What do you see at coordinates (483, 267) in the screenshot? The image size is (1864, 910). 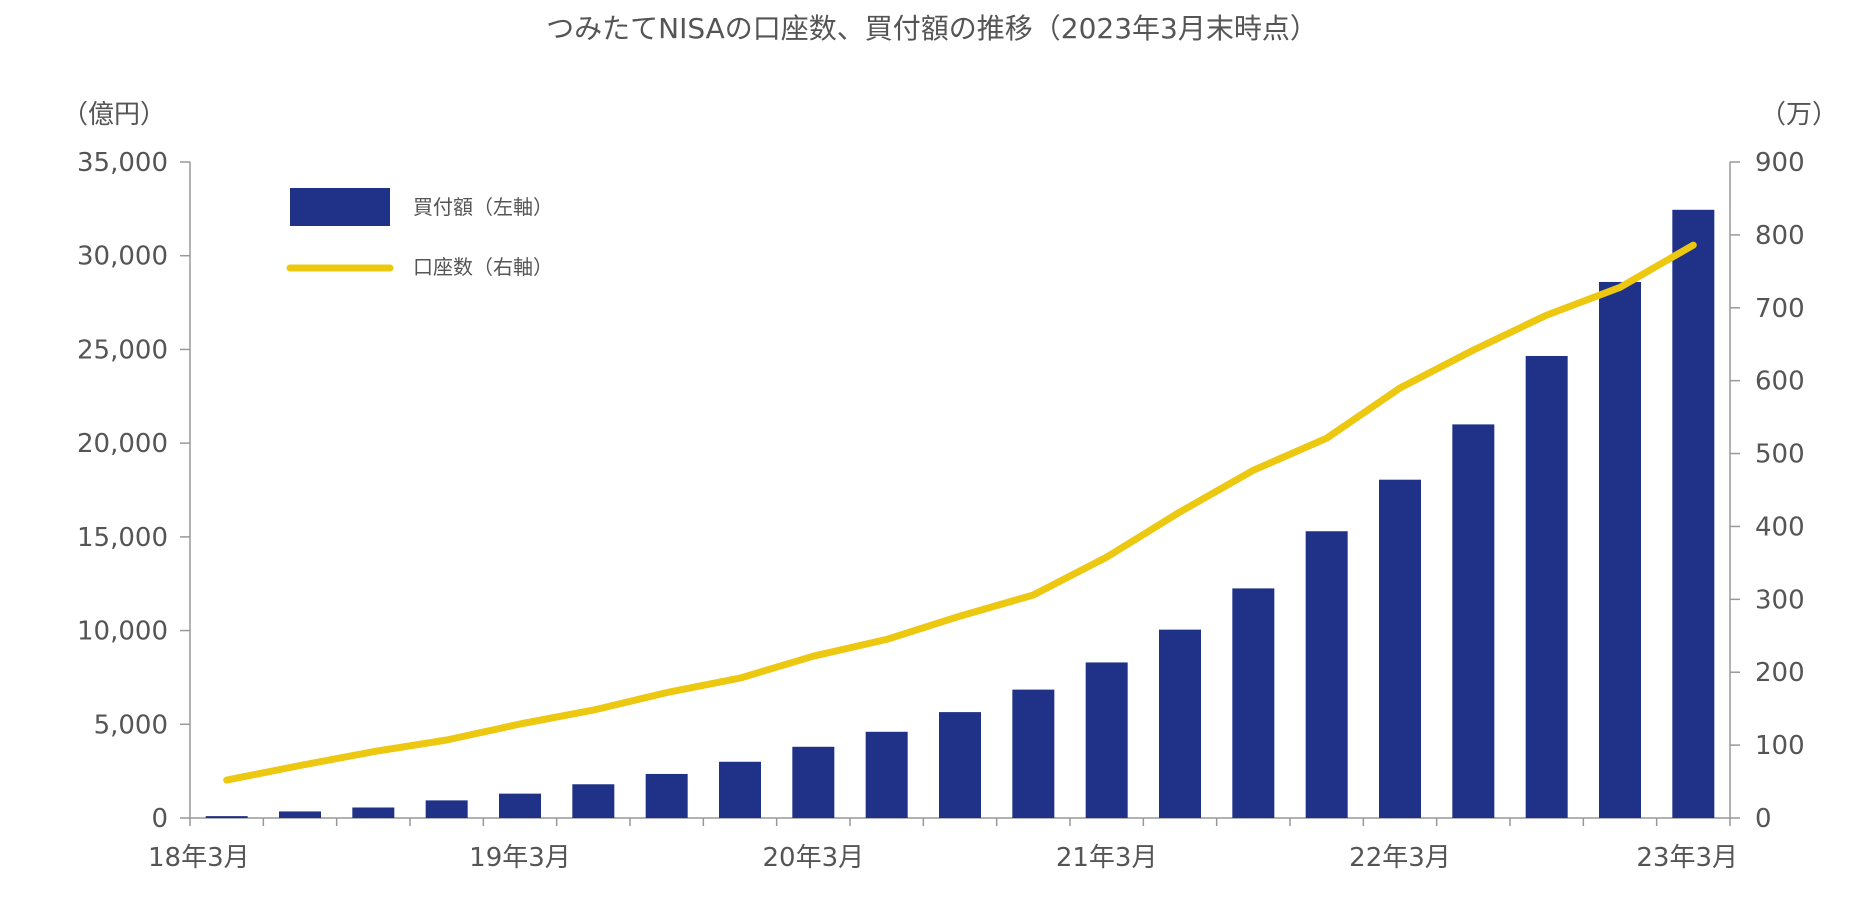 I see `legend-line-label: 口座数（右軸）` at bounding box center [483, 267].